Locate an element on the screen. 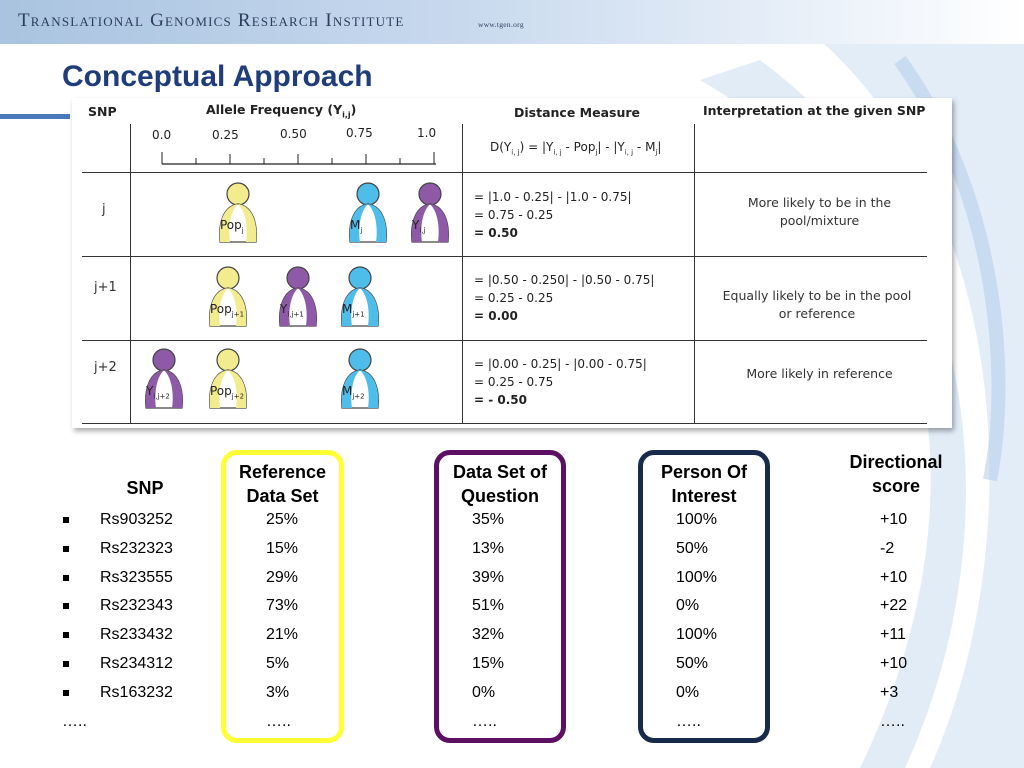 The width and height of the screenshot is (1024, 768). allele-figure-label: Yi,j+1 is located at coordinates (292, 310).